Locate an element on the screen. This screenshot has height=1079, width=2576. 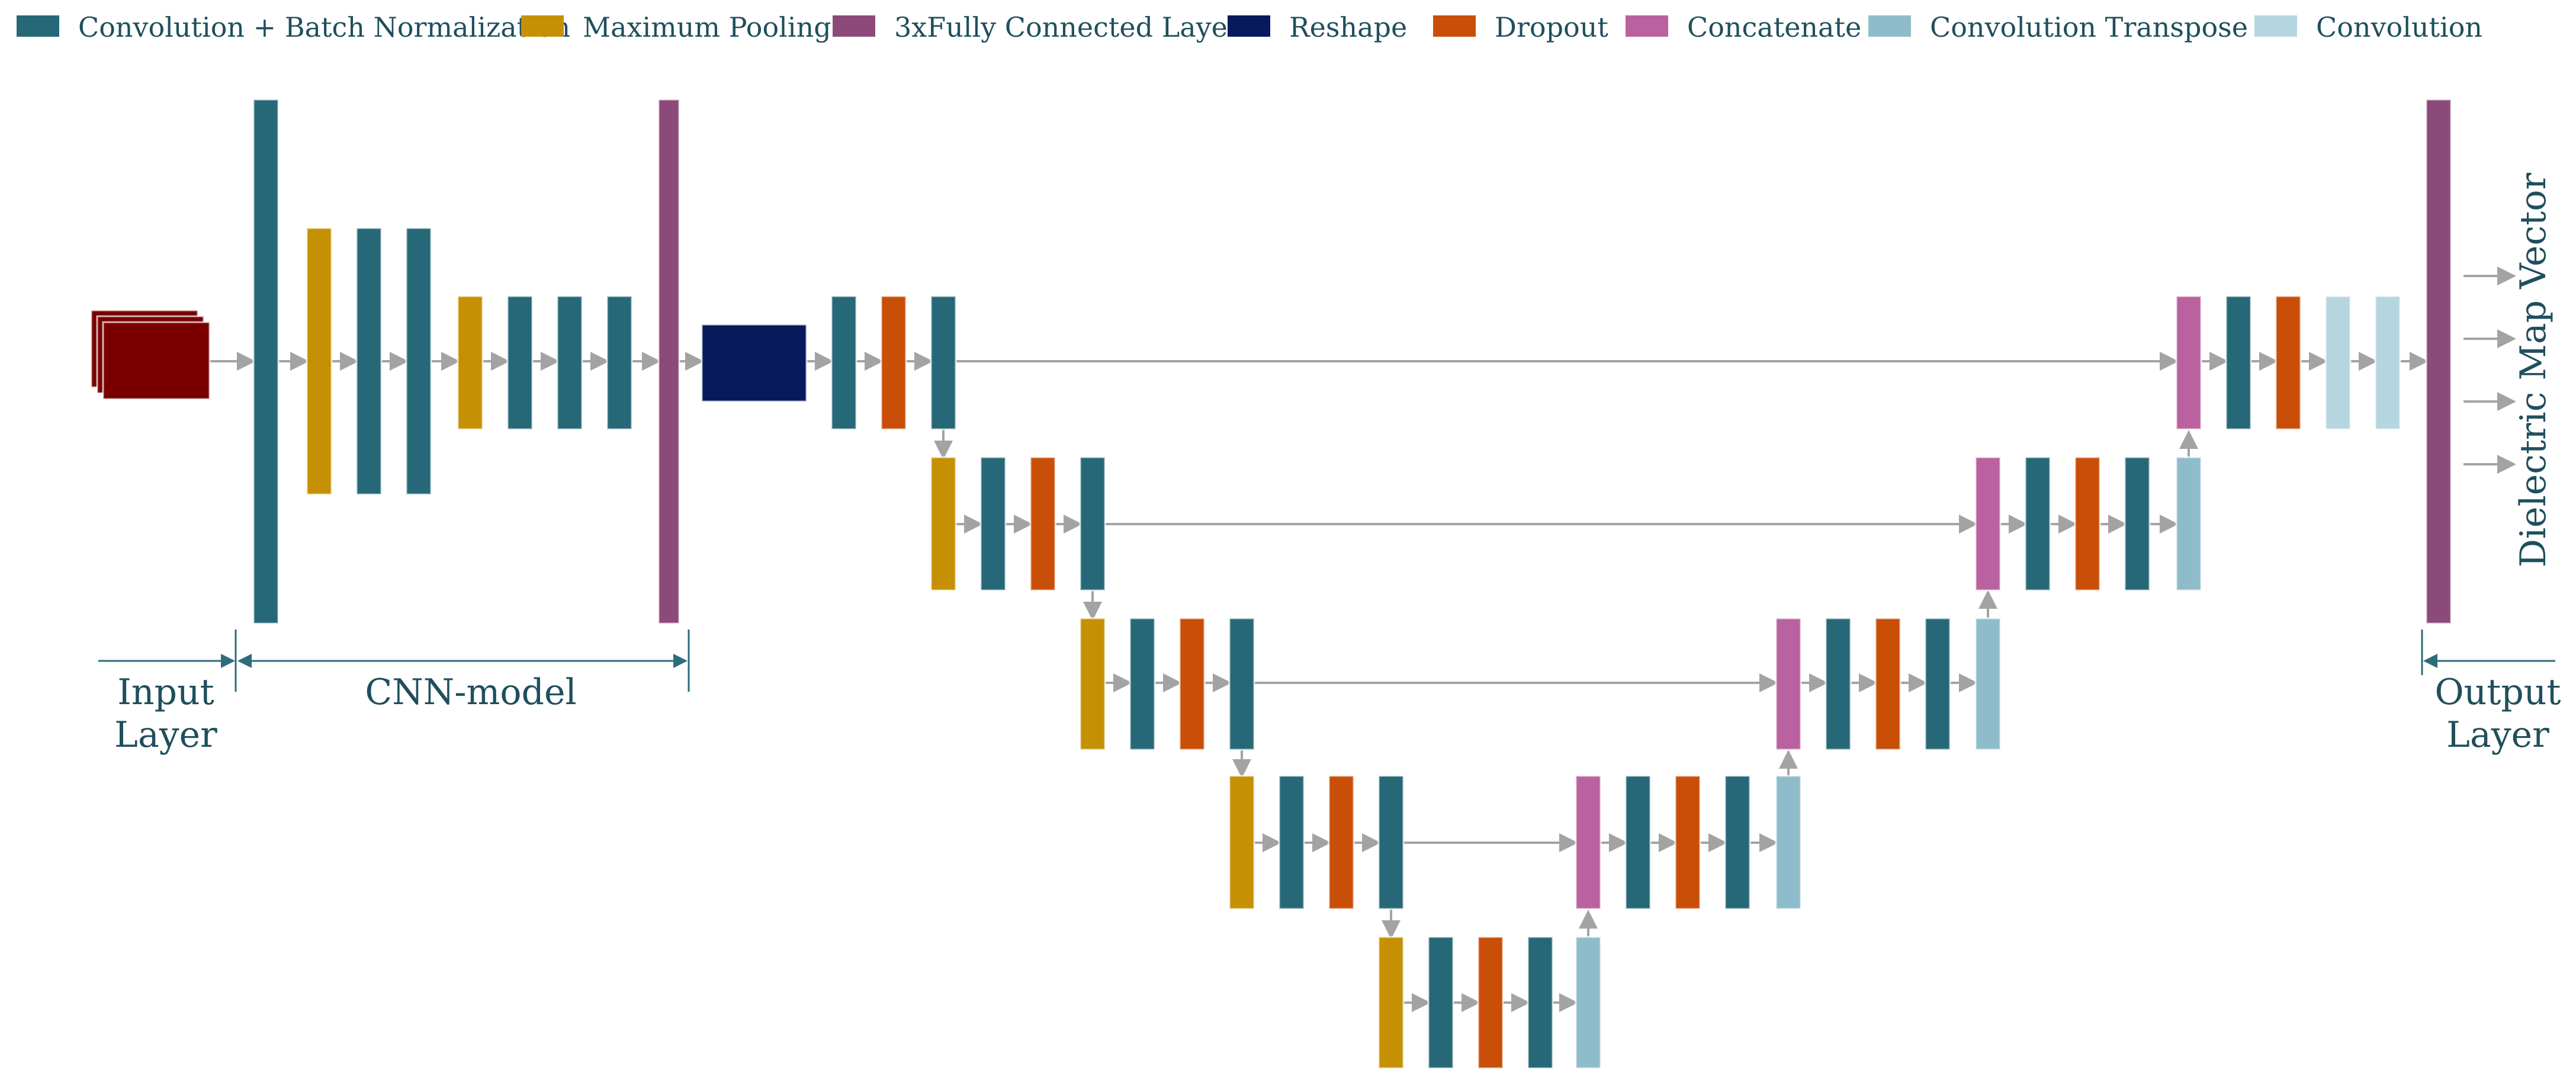
input-image-layer is located at coordinates (157, 360).